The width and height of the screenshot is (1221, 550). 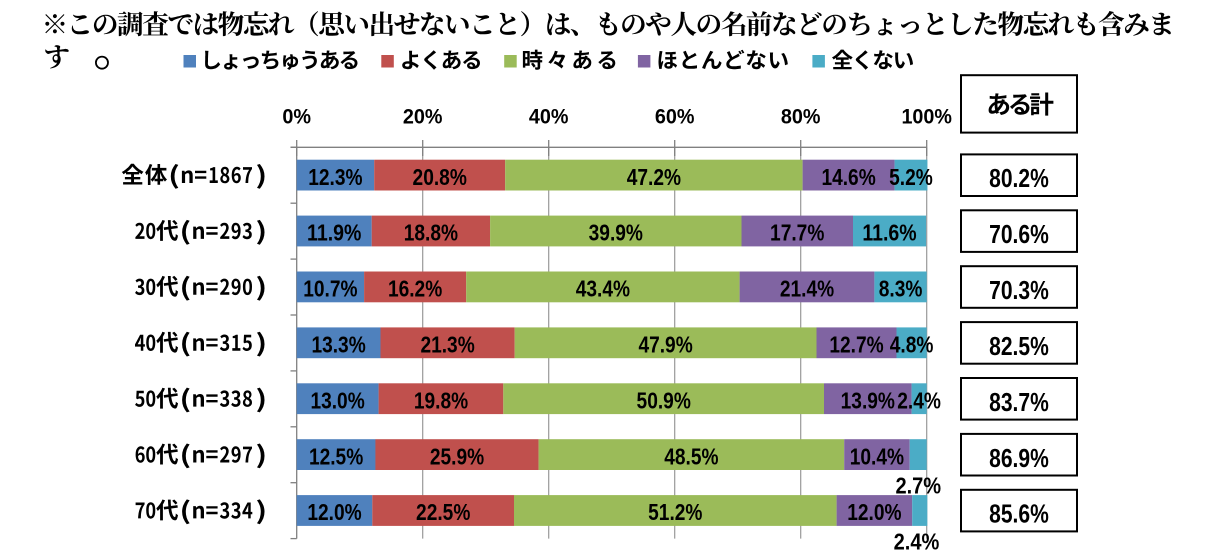 What do you see at coordinates (877, 456) in the screenshot?
I see `svg-text: 10.4%` at bounding box center [877, 456].